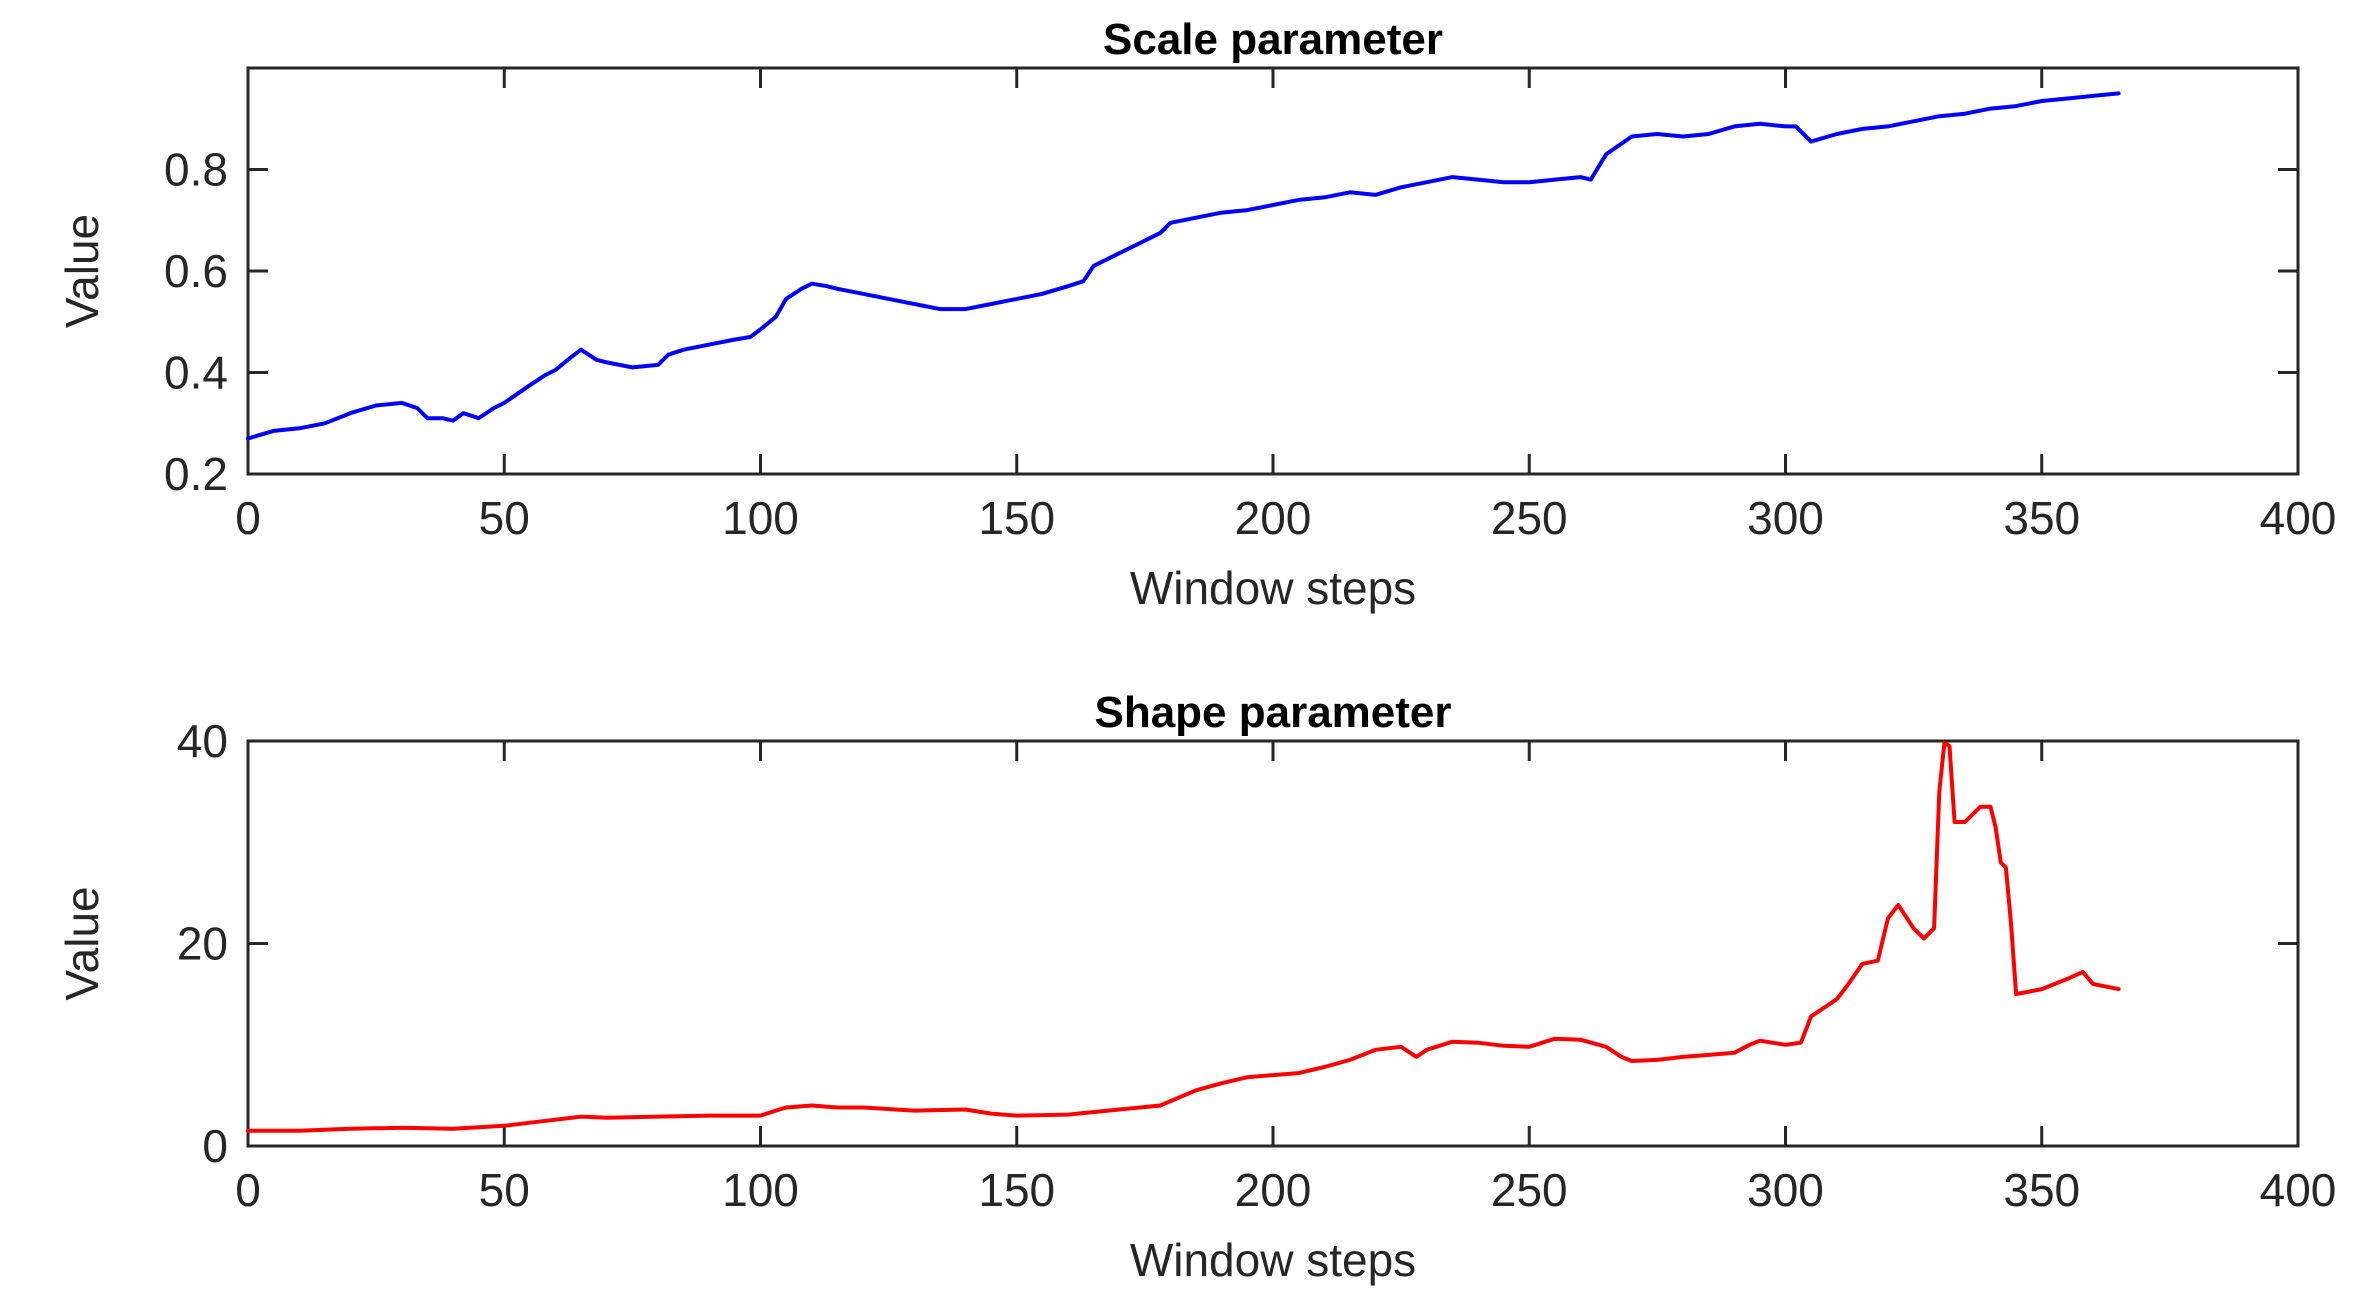 The width and height of the screenshot is (2377, 1309). I want to click on shape-y-tick-label: 20, so click(202, 944).